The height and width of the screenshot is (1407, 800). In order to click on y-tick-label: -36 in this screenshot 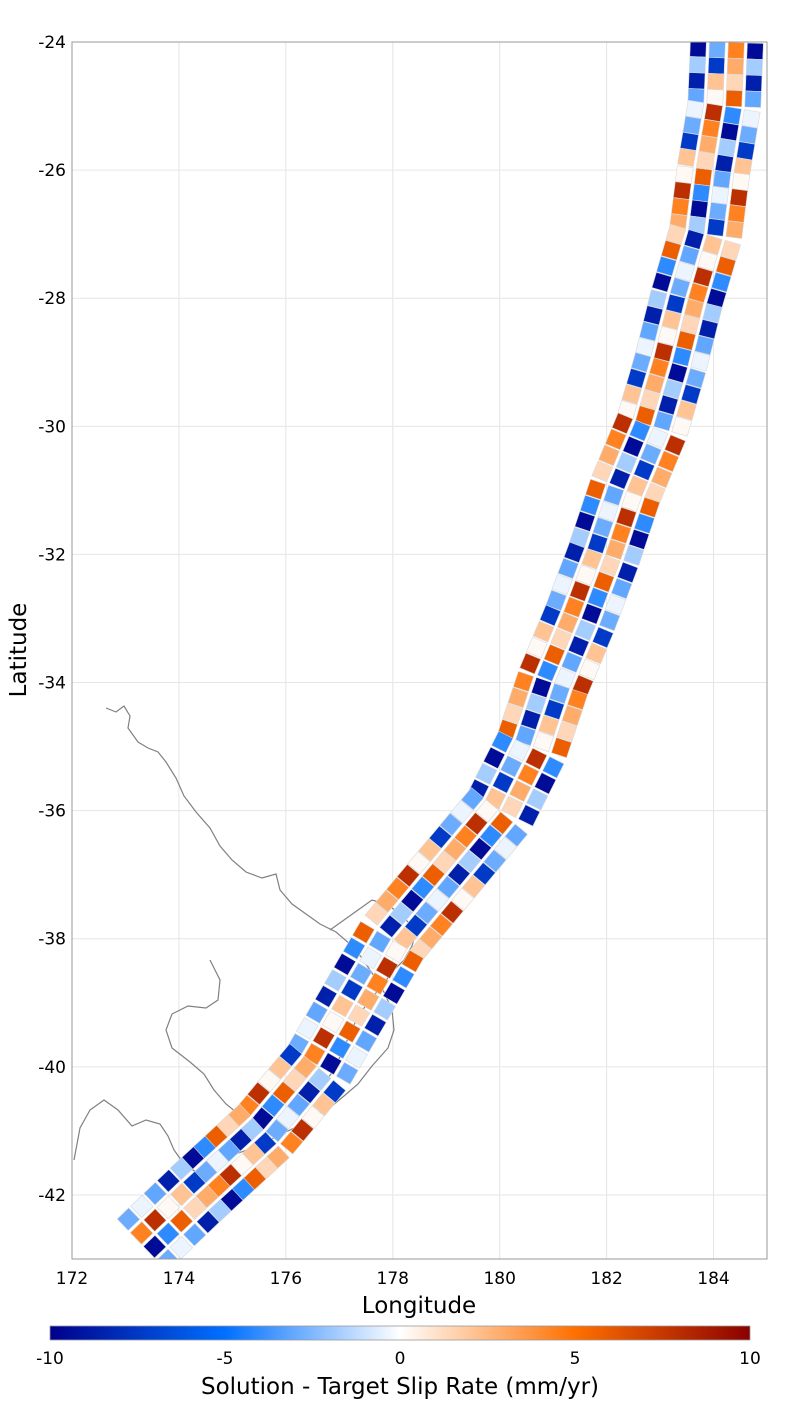, I will do `click(52, 812)`.